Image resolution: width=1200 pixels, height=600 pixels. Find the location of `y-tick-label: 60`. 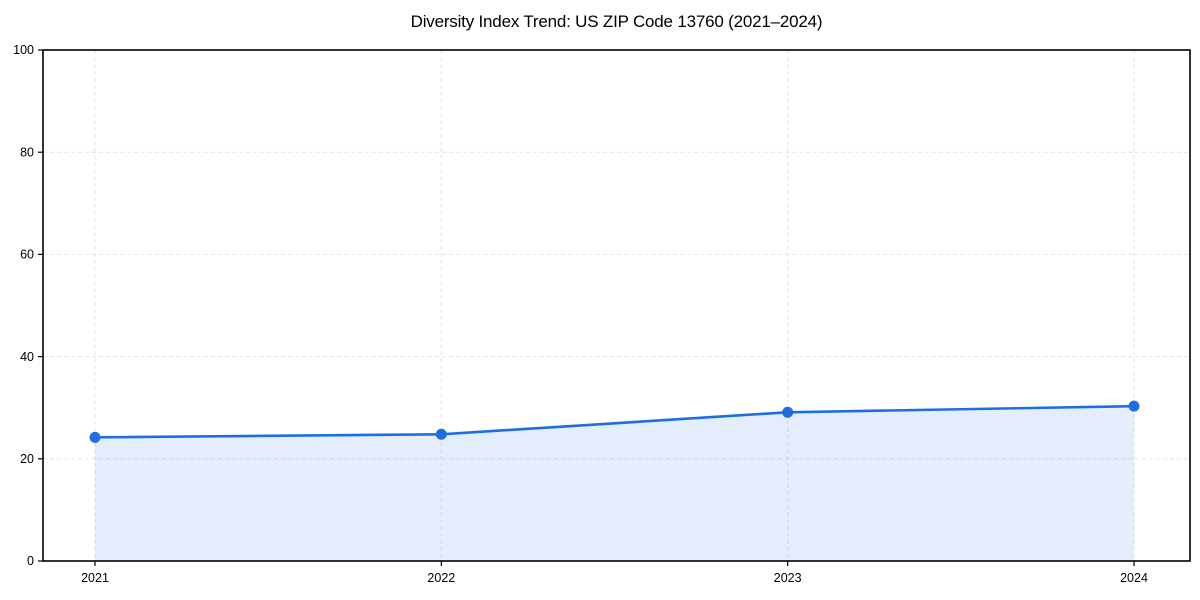

y-tick-label: 60 is located at coordinates (27, 255).